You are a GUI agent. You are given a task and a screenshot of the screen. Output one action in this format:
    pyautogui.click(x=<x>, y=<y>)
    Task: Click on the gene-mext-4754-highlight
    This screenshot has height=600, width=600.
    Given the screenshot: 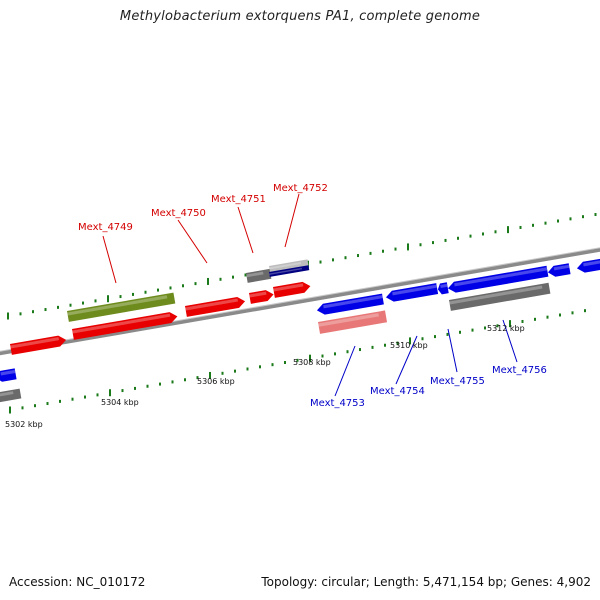 What is the action you would take?
    pyautogui.click(x=415, y=290)
    